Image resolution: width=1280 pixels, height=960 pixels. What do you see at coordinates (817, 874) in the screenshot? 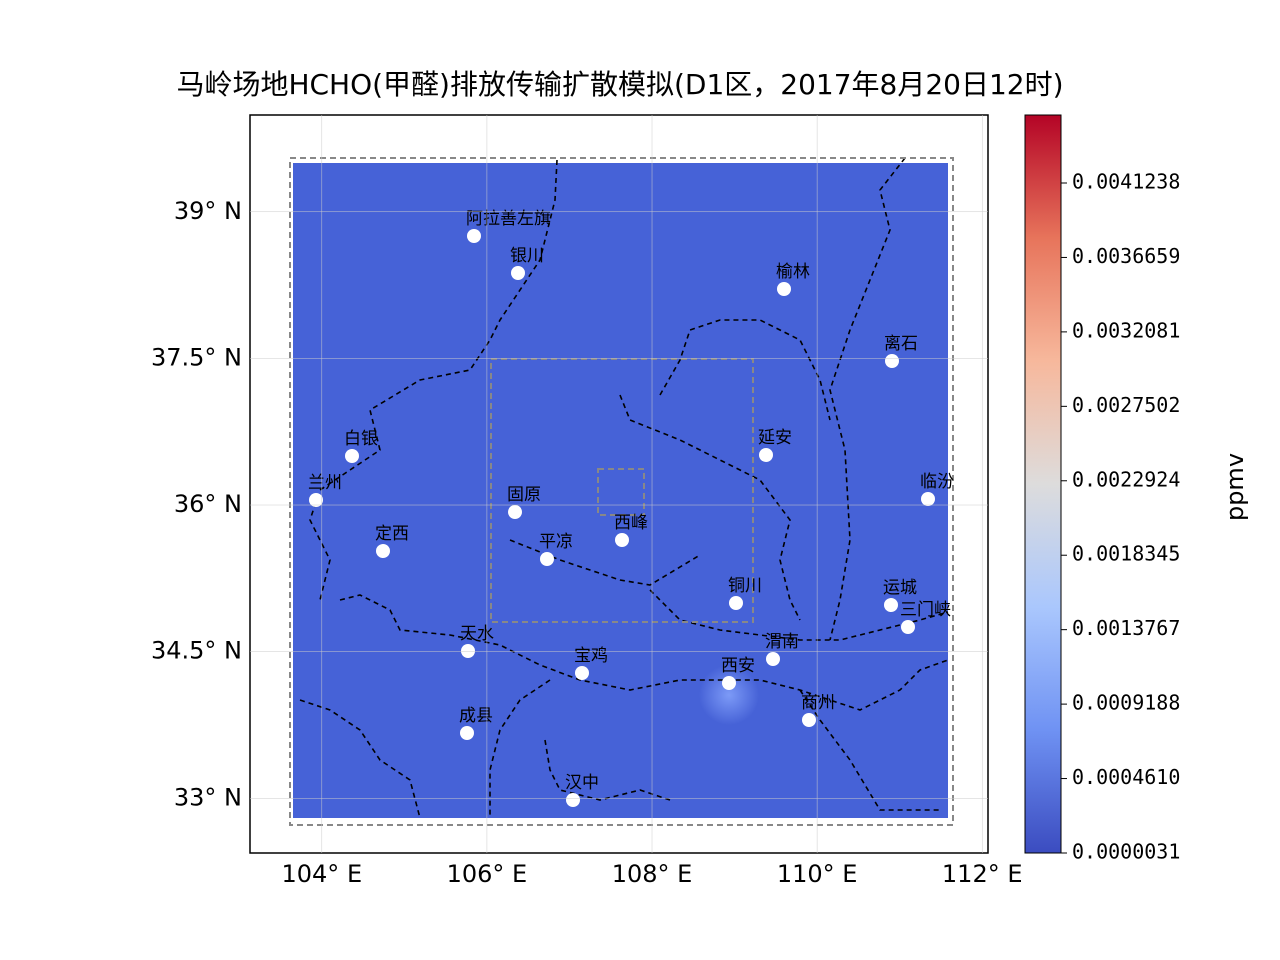
I see `x-tick-label: 110° E` at bounding box center [817, 874].